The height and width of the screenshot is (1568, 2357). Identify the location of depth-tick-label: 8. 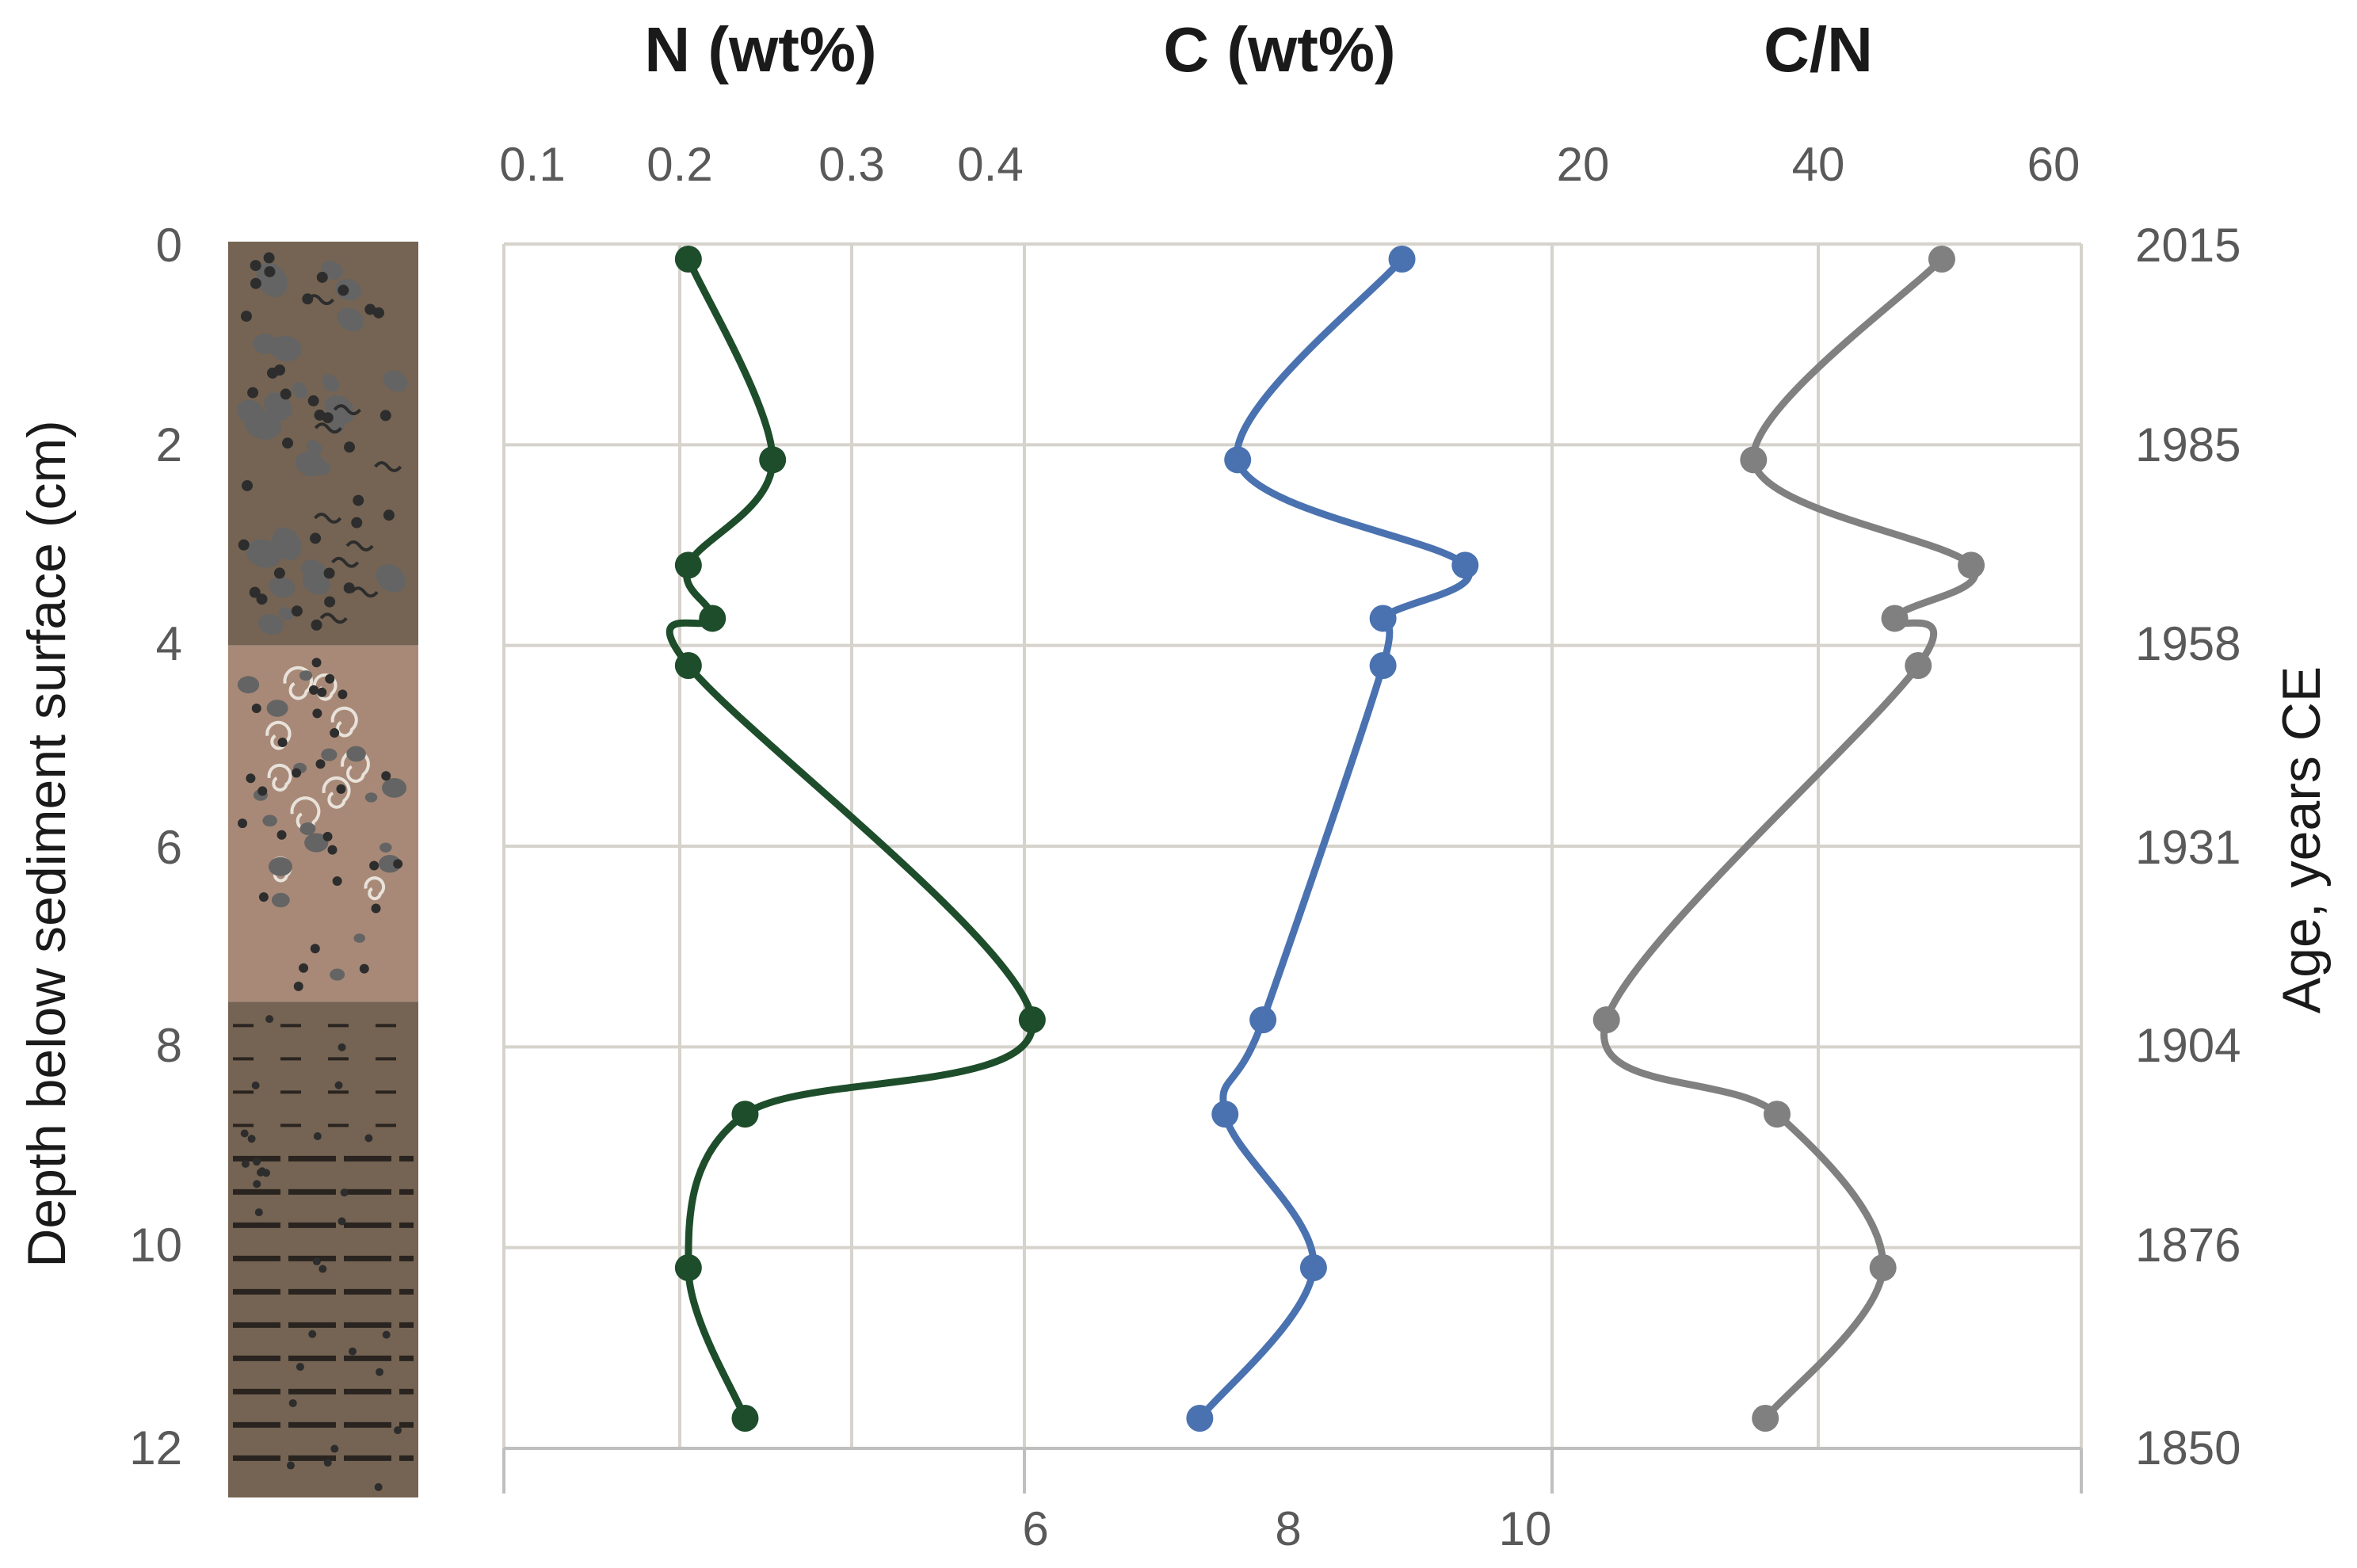
(169, 1045).